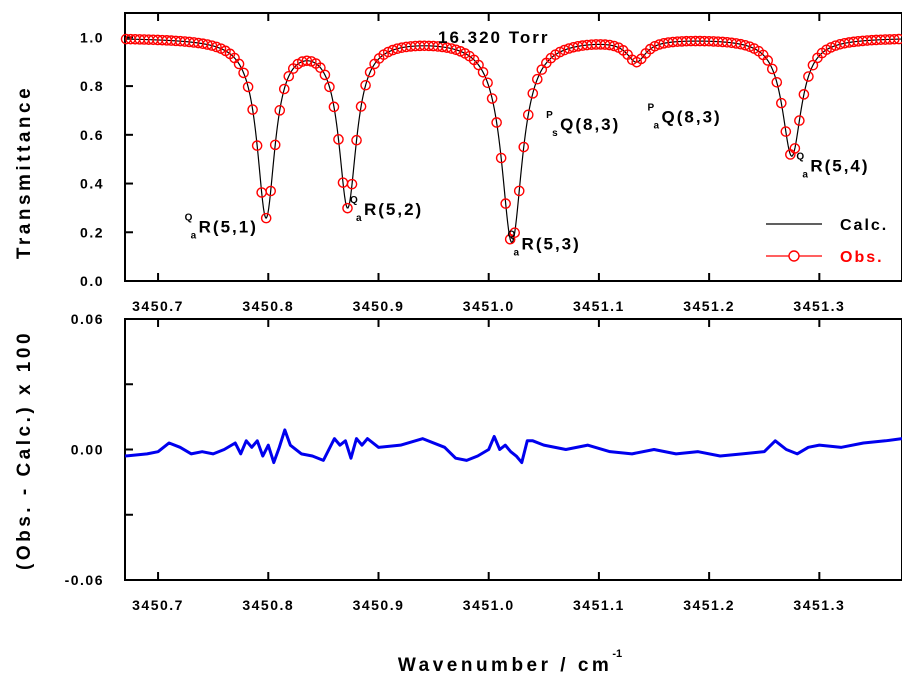 This screenshot has height=684, width=902. Describe the element at coordinates (158, 306) in the screenshot. I see `top-x-tick-label: 3450.7` at that location.